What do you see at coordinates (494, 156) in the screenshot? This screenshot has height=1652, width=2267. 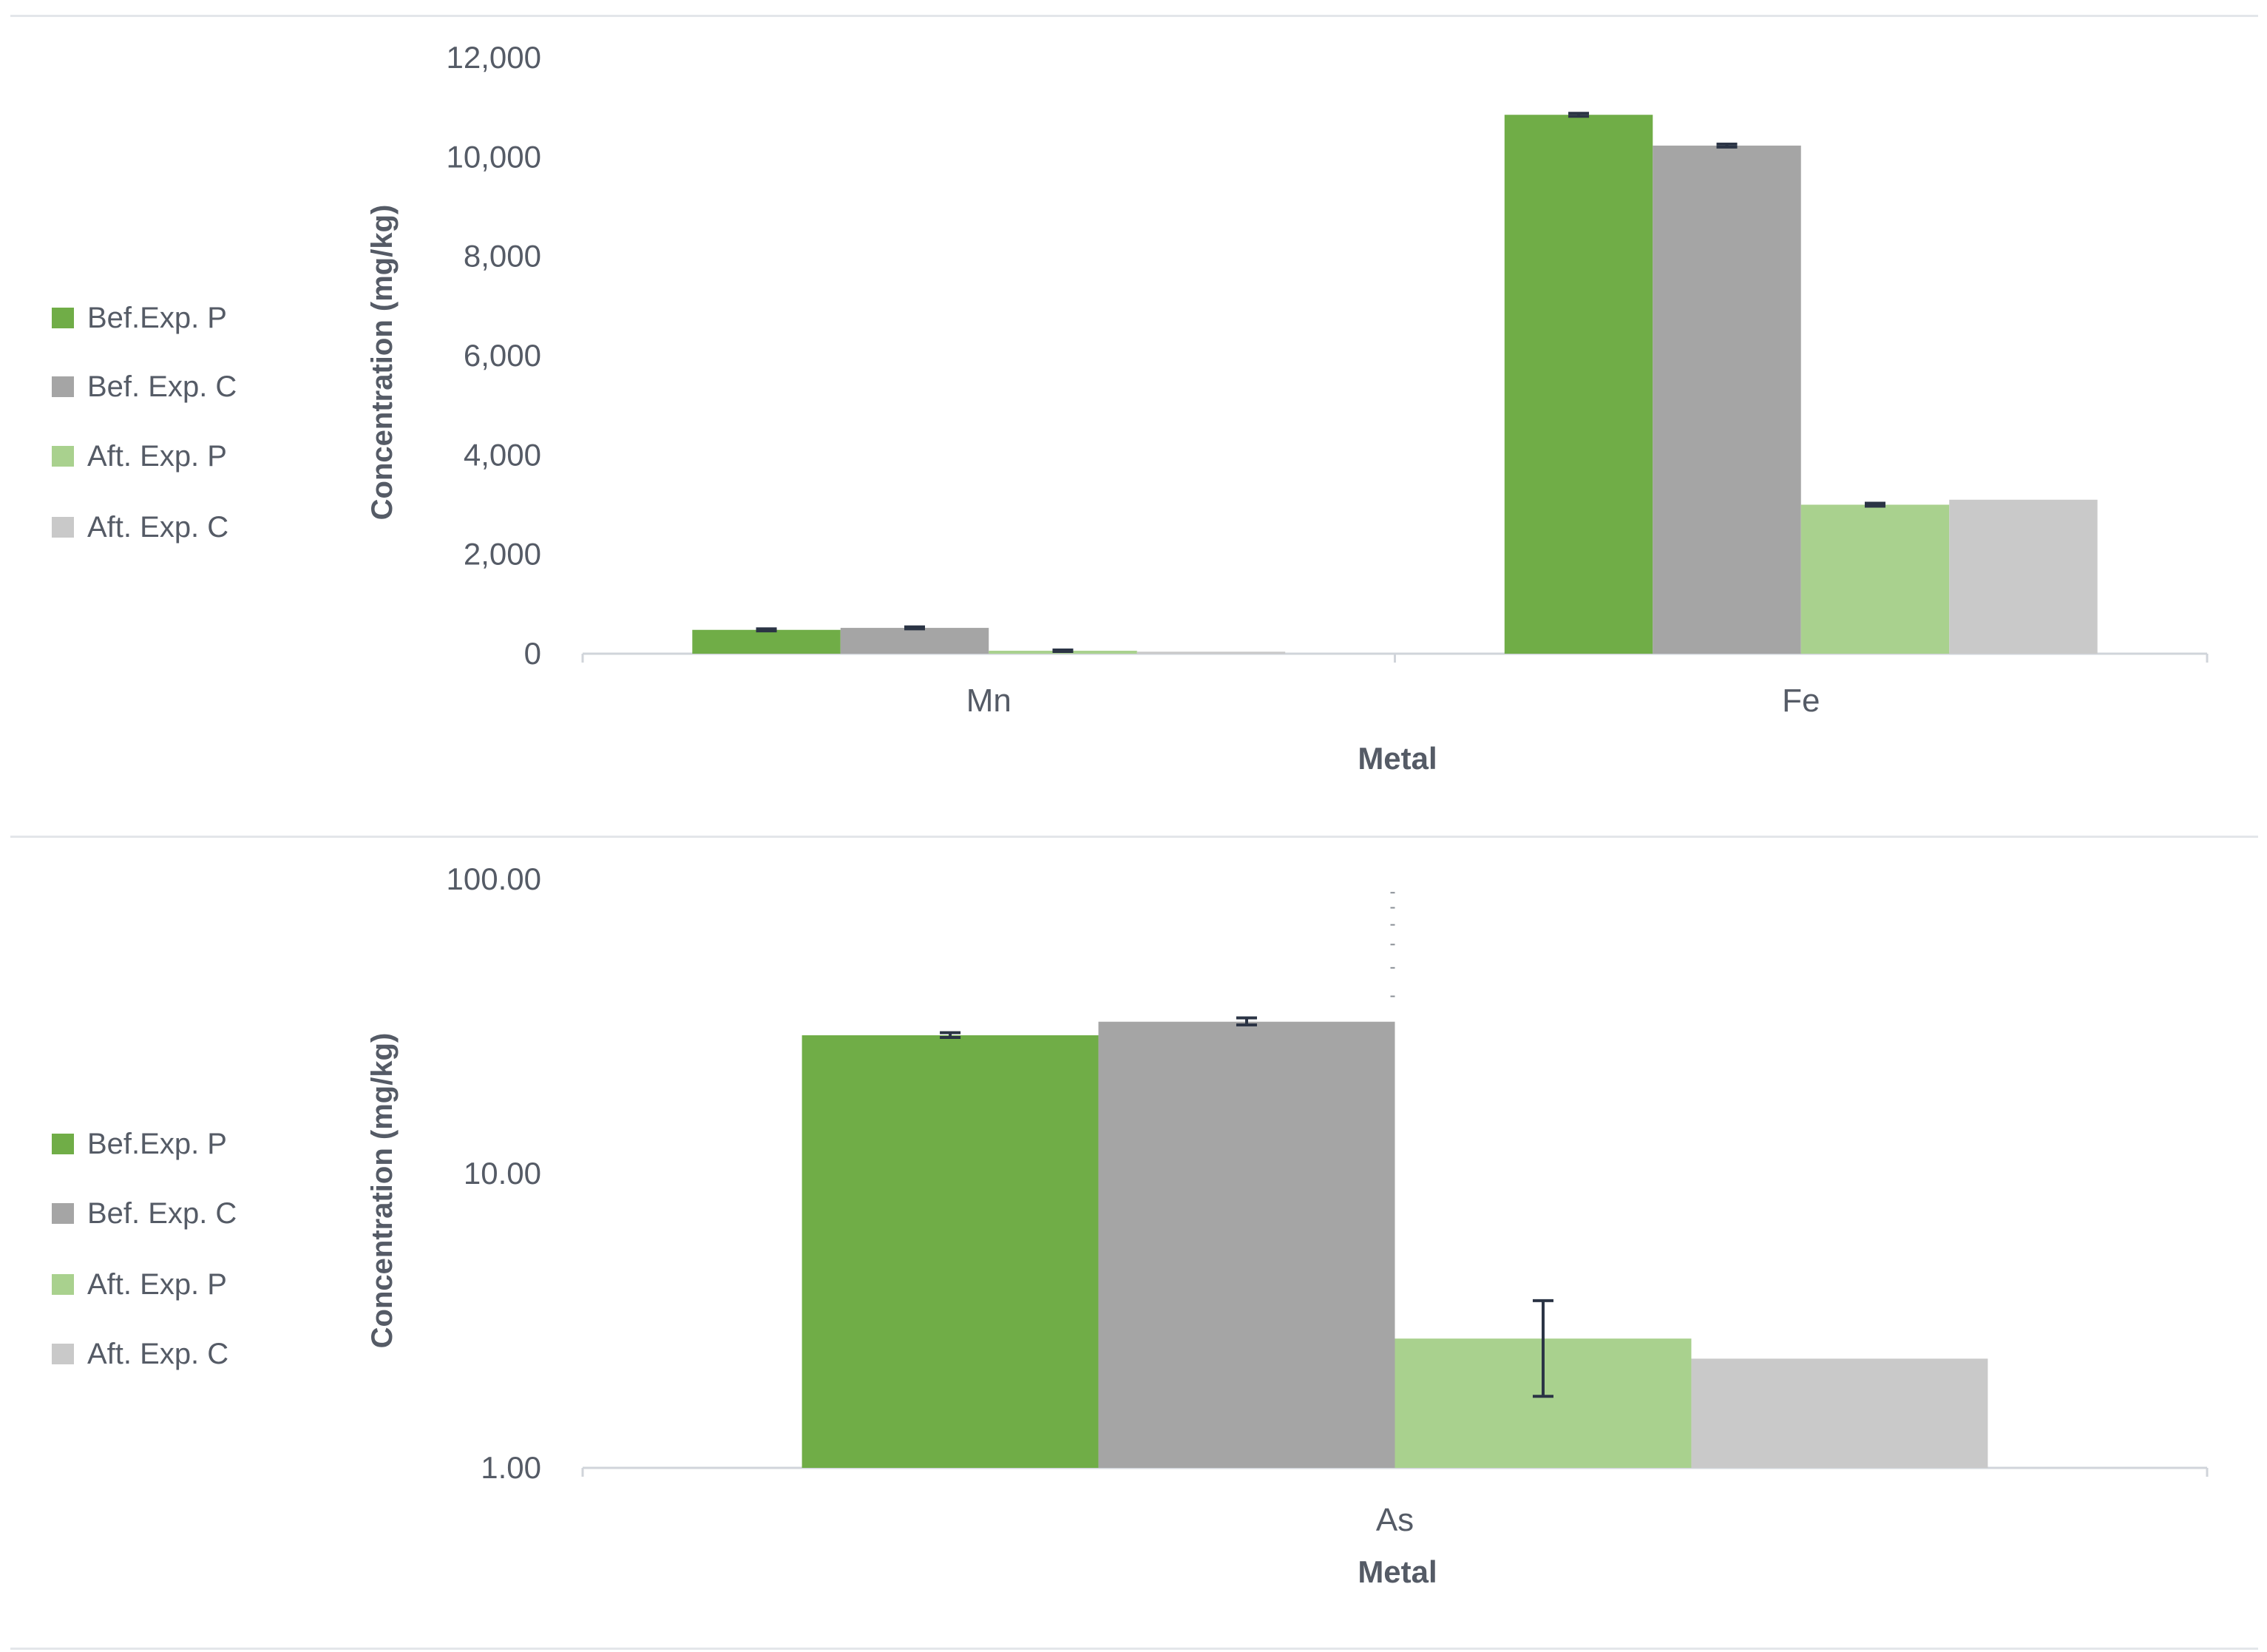 I see `y-tick-label: 10,000` at bounding box center [494, 156].